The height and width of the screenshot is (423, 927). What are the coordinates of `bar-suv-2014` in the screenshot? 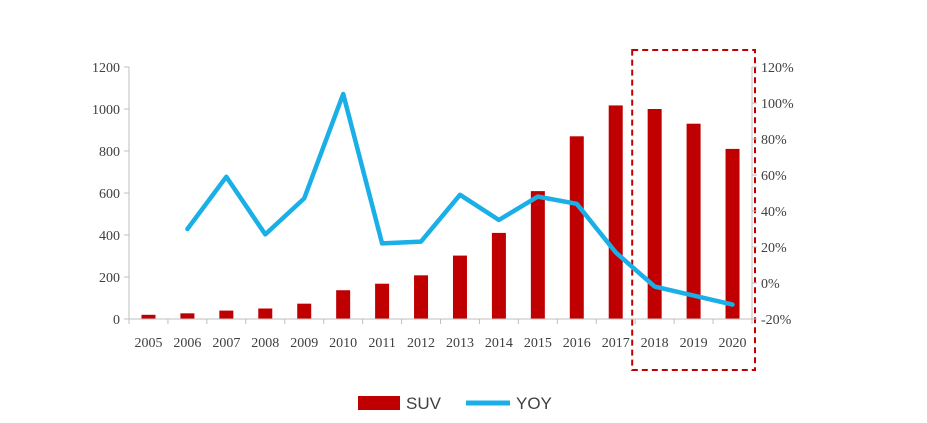 It's located at (498, 275).